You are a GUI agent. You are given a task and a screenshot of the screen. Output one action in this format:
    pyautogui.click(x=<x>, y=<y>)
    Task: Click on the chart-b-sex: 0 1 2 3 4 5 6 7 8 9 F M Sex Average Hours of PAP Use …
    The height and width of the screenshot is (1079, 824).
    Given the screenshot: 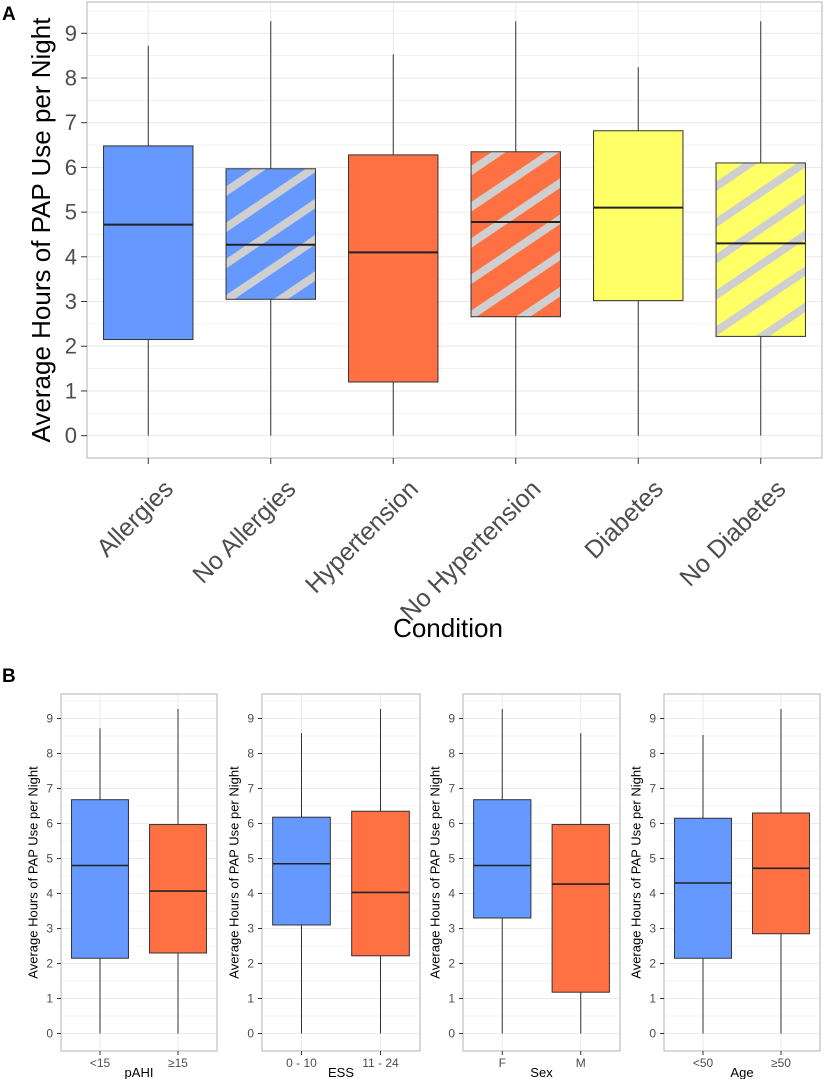 What is the action you would take?
    pyautogui.click(x=524, y=886)
    